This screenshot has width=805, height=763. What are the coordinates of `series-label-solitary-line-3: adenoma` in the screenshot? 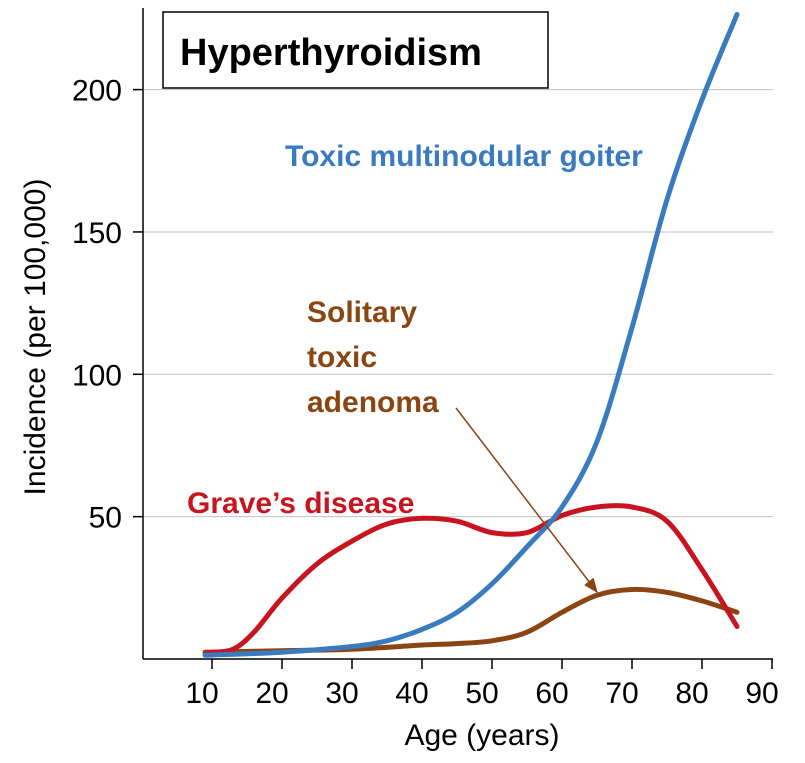 It's located at (373, 402).